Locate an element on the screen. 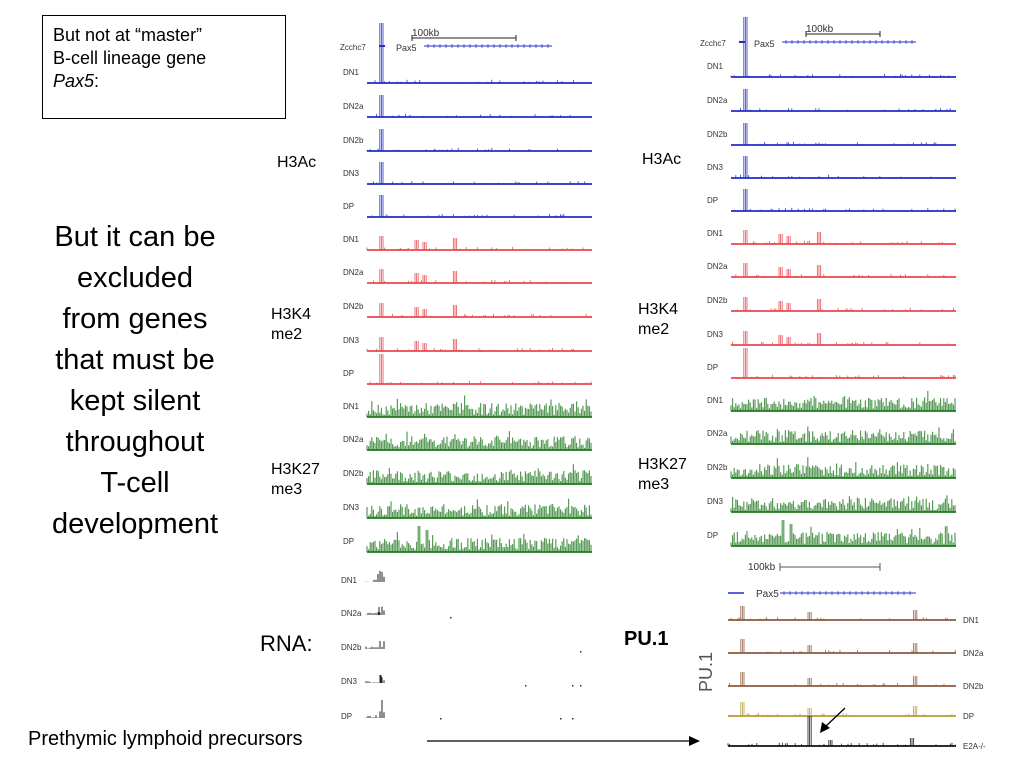 The image size is (1024, 768). left-h3k27-line1: H3K27 is located at coordinates (295, 469).